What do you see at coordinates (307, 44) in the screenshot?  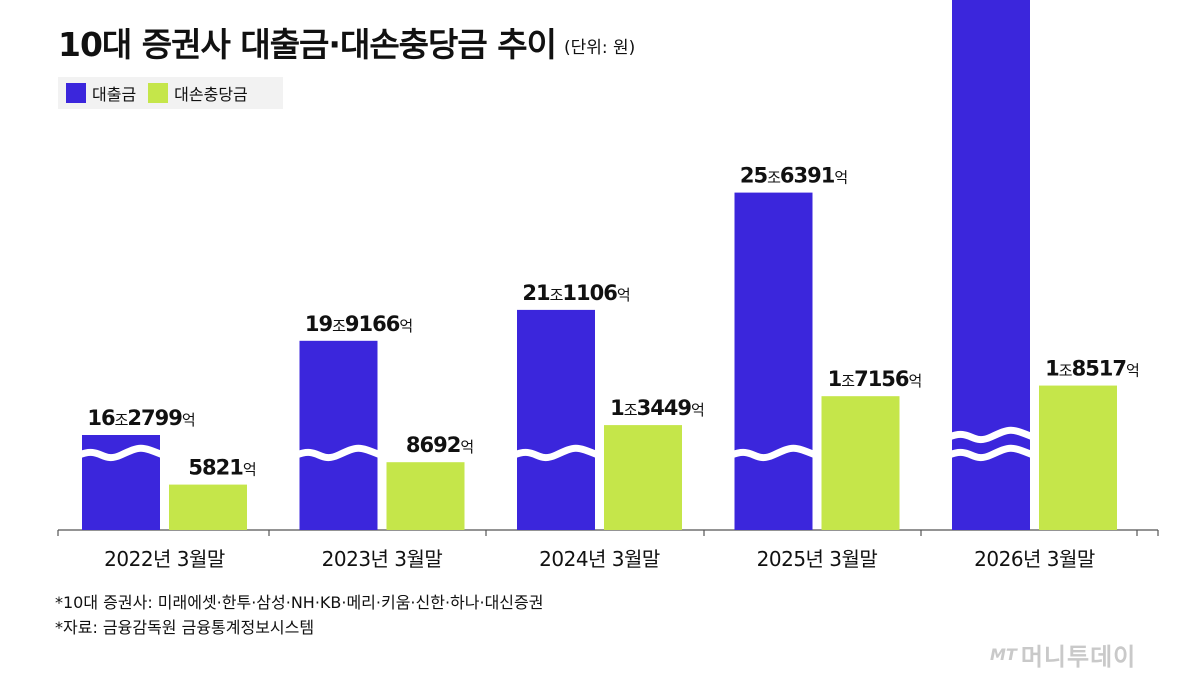 I see `title-text: 10대 증권사 대출금·대손충당금 추이` at bounding box center [307, 44].